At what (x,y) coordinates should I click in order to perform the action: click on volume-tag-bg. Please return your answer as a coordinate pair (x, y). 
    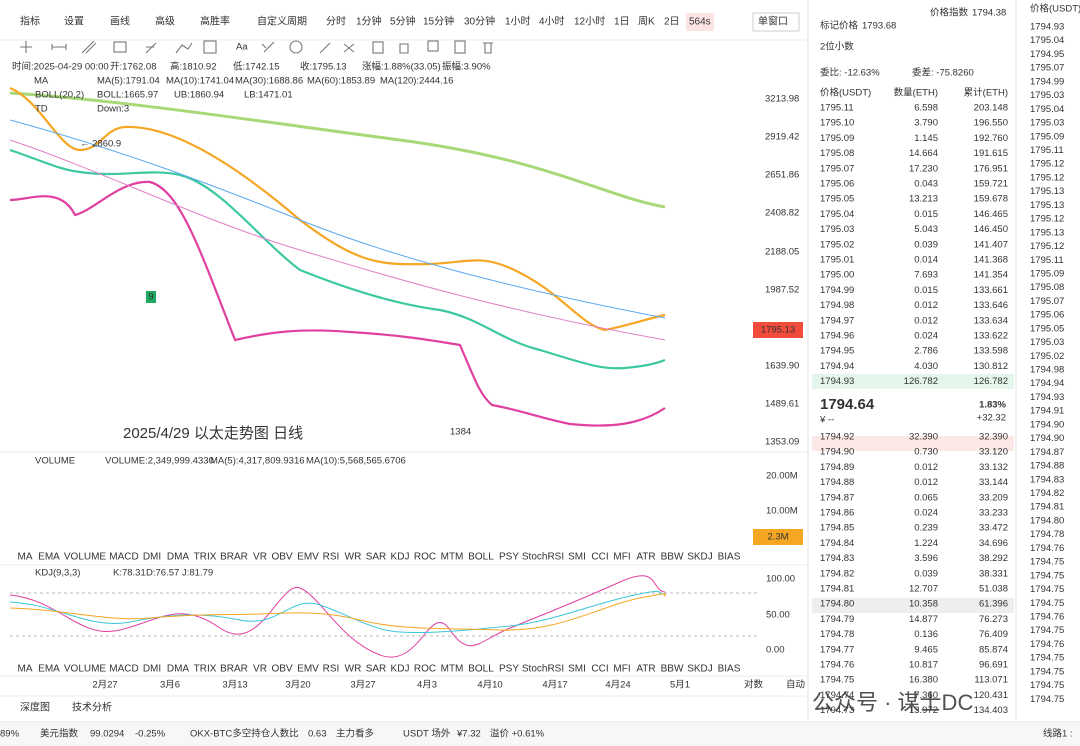
    Looking at the image, I should click on (778, 537).